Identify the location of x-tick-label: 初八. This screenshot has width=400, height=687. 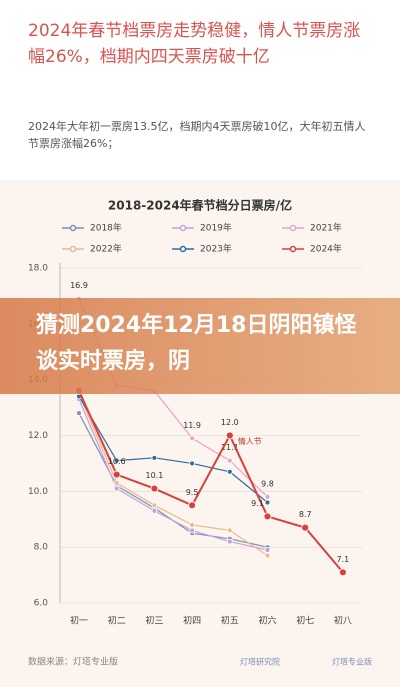
(343, 621).